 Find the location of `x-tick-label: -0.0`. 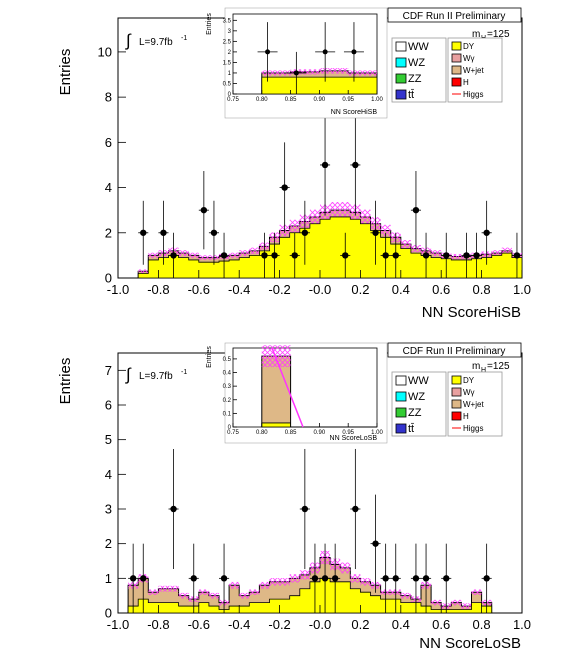

x-tick-label: -0.0 is located at coordinates (320, 624).